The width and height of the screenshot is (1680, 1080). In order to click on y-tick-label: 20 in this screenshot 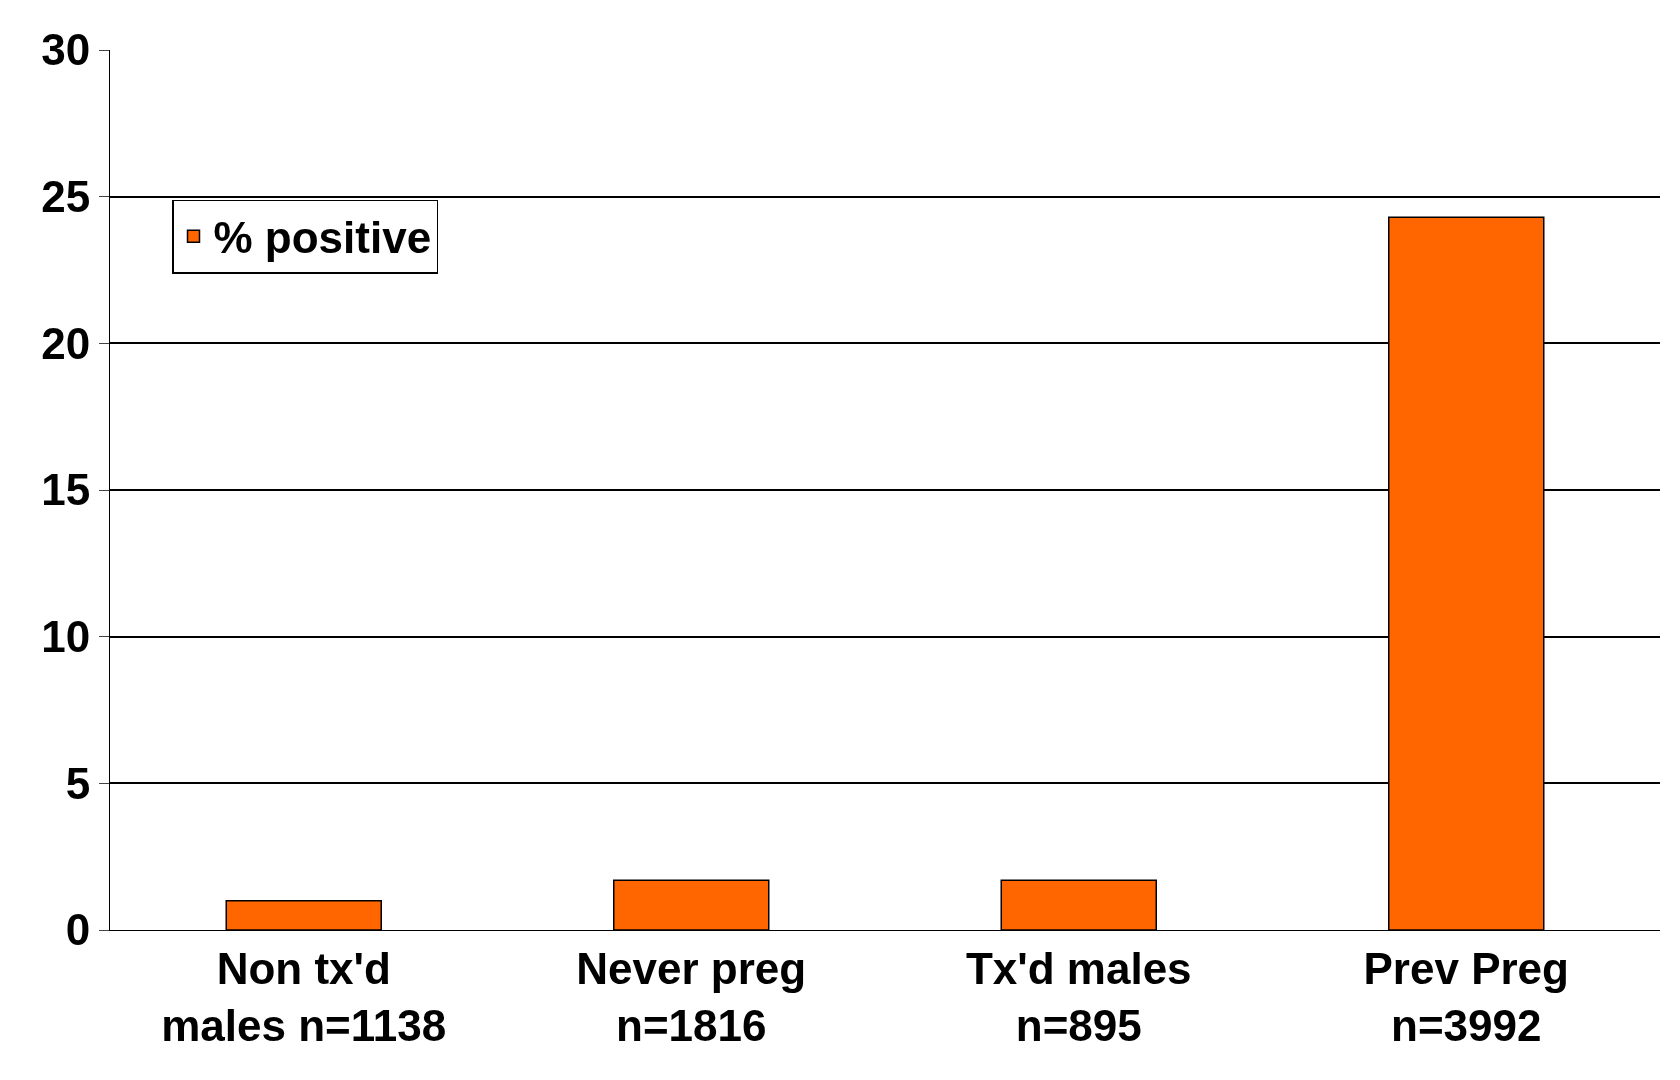, I will do `click(66, 343)`.